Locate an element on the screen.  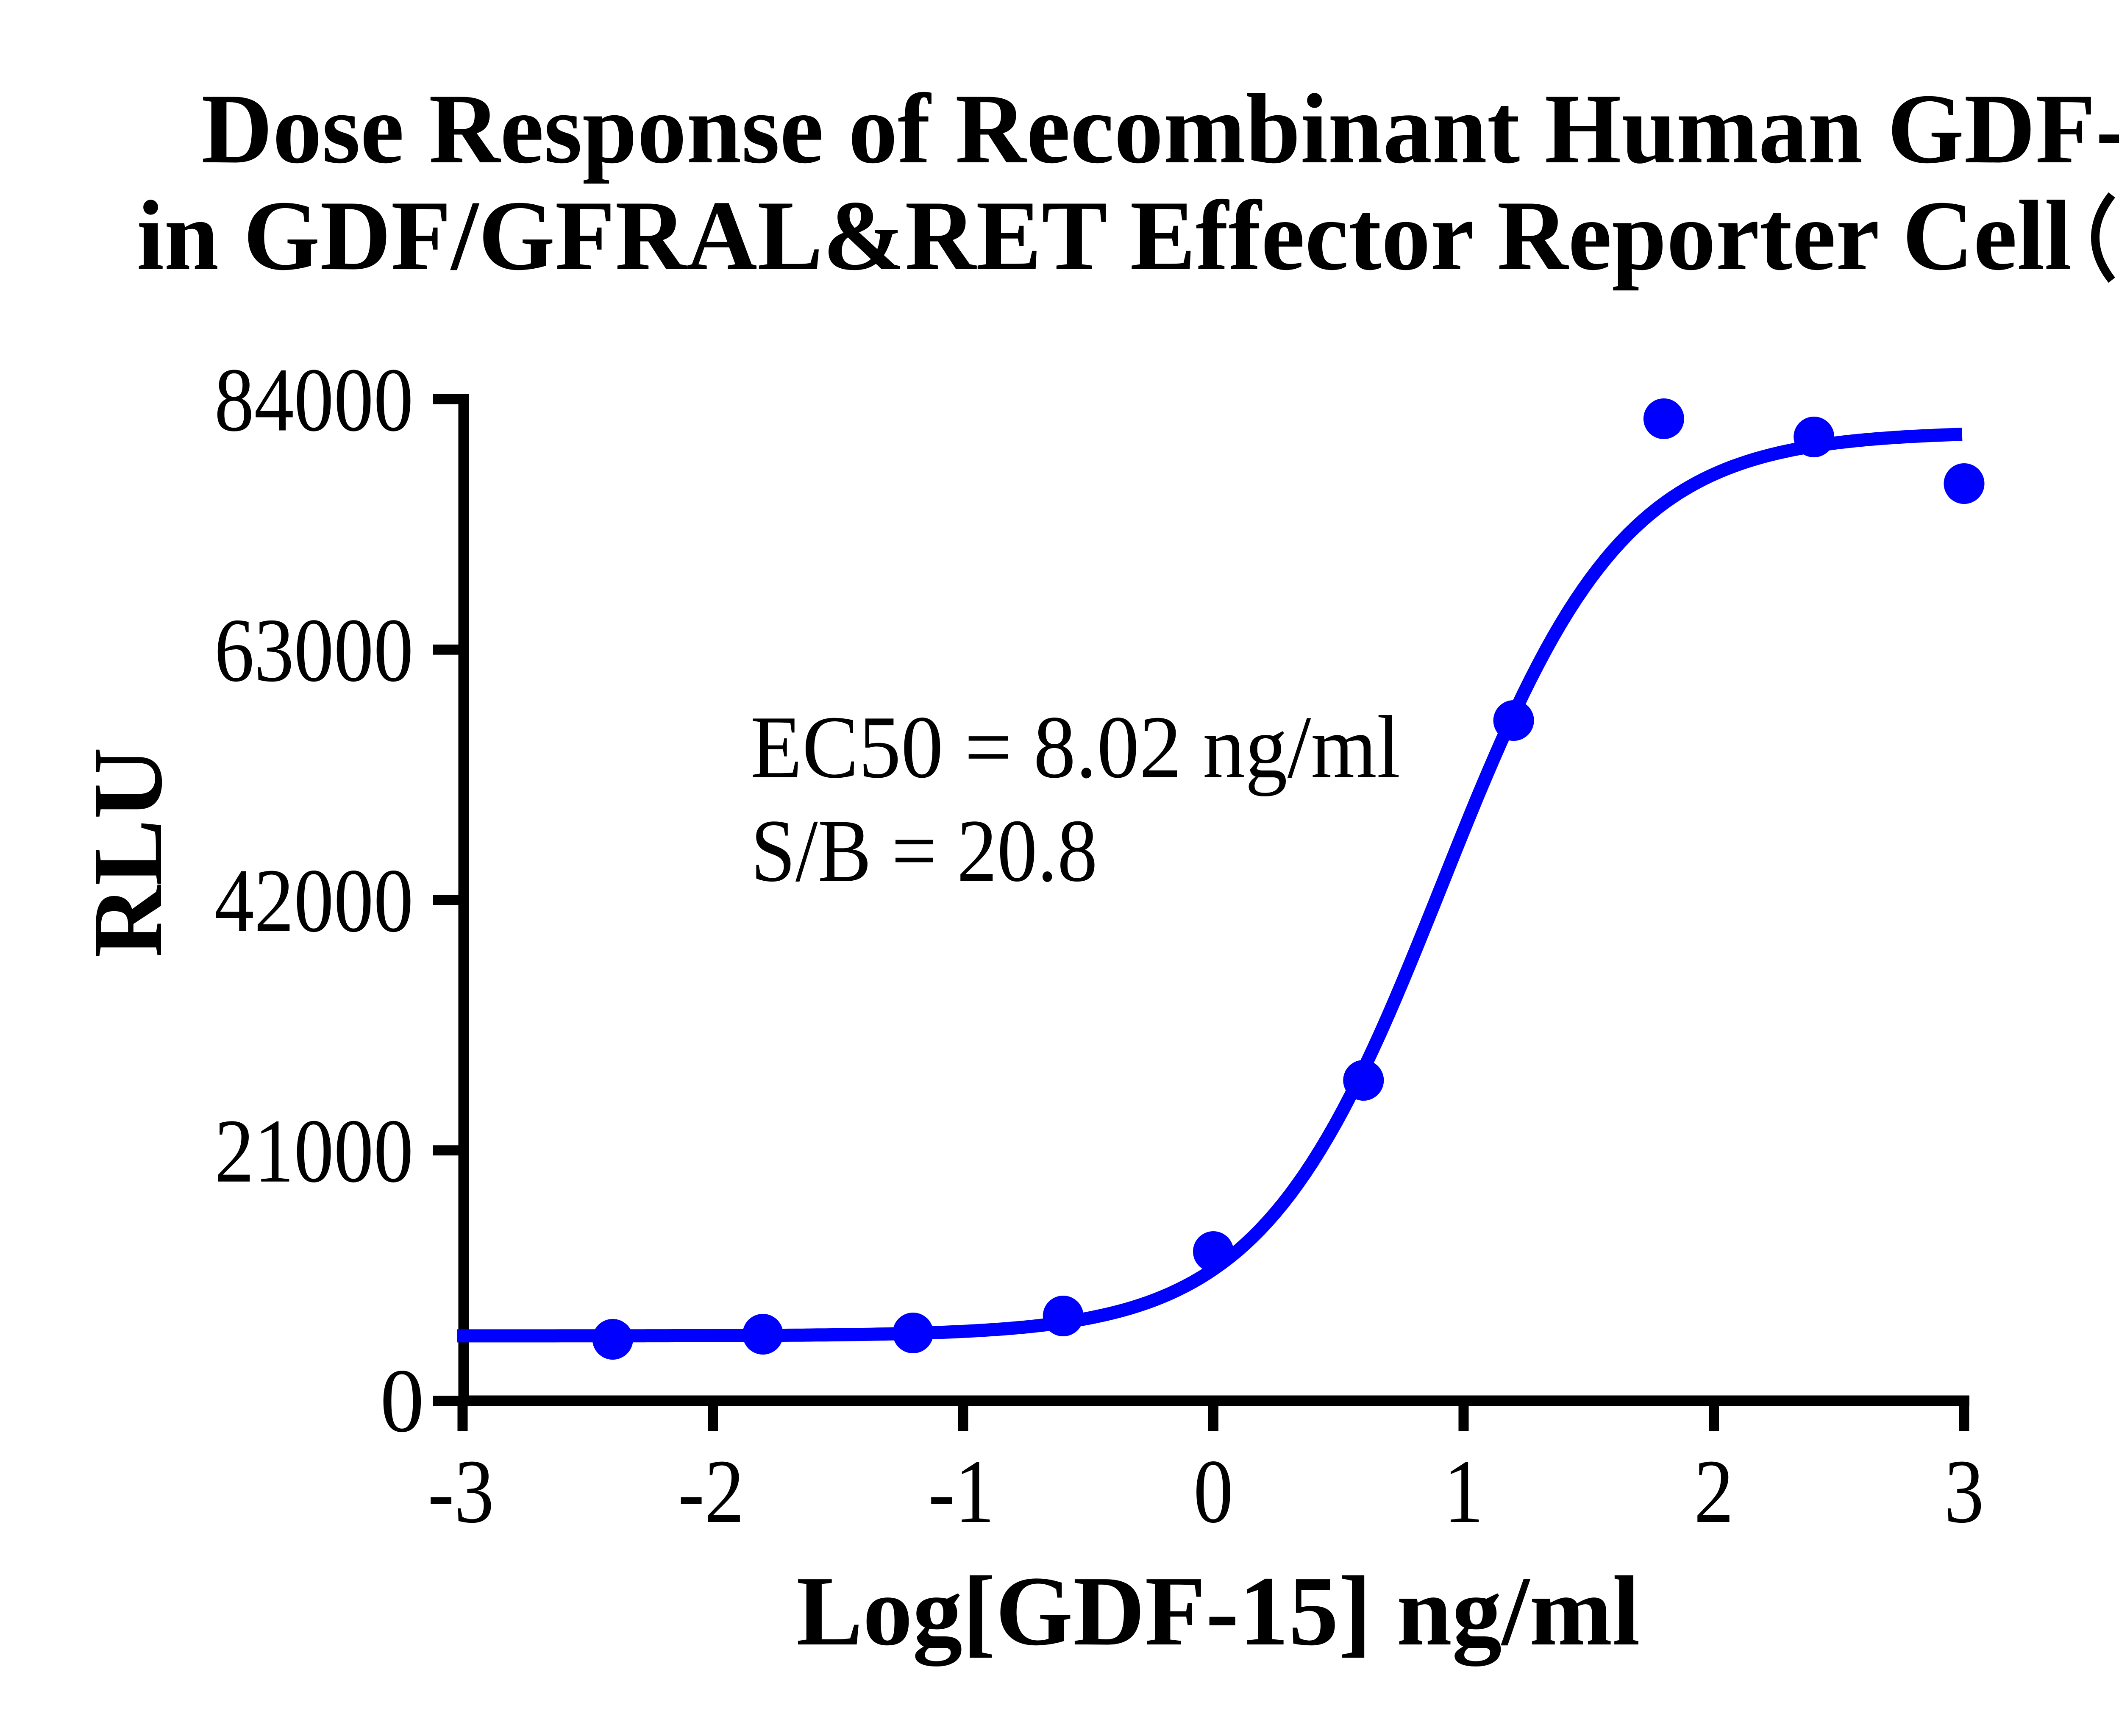
svg-text: -2 is located at coordinates (712, 1491).